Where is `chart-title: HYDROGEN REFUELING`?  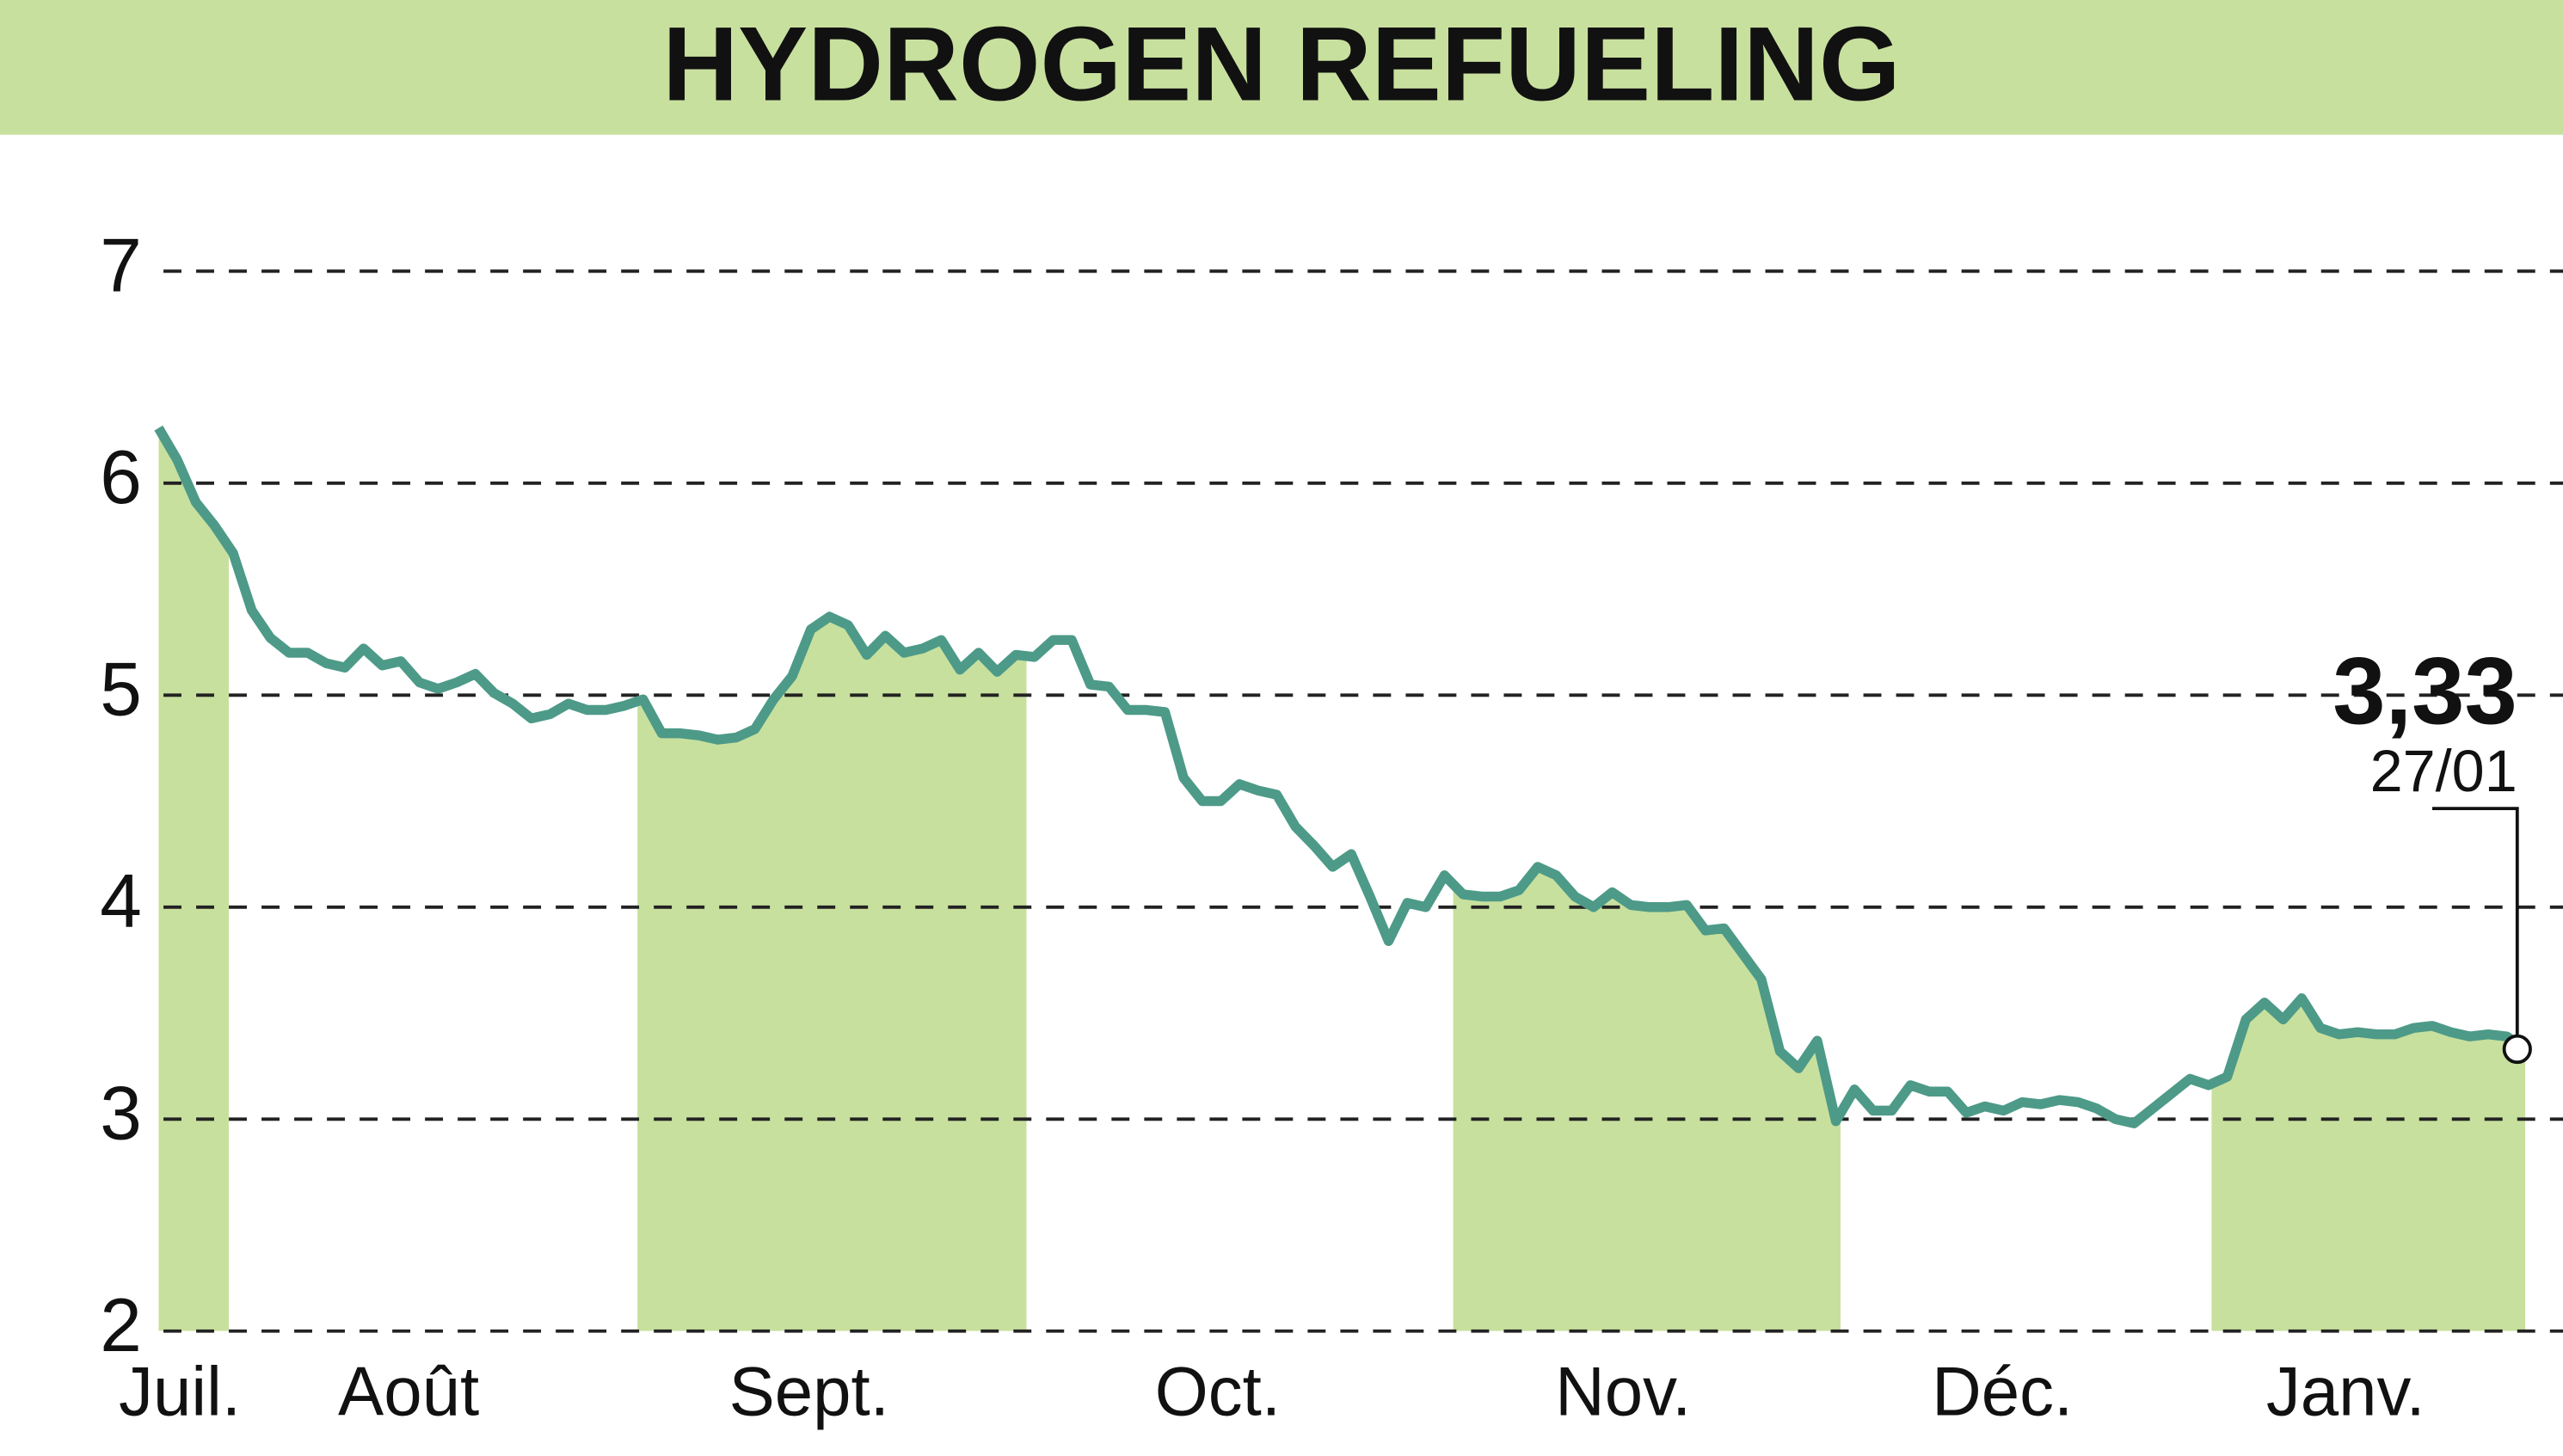 chart-title: HYDROGEN REFUELING is located at coordinates (1281, 64).